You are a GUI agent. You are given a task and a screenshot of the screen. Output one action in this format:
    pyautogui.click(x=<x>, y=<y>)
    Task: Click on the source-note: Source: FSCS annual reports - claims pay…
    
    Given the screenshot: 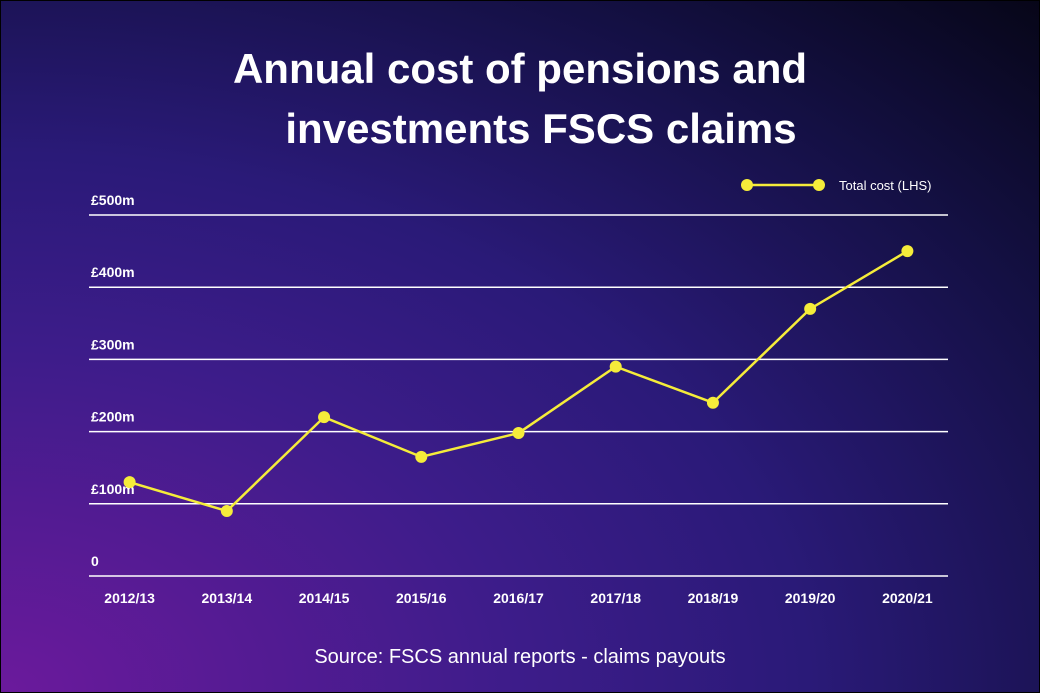 What is the action you would take?
    pyautogui.click(x=519, y=657)
    